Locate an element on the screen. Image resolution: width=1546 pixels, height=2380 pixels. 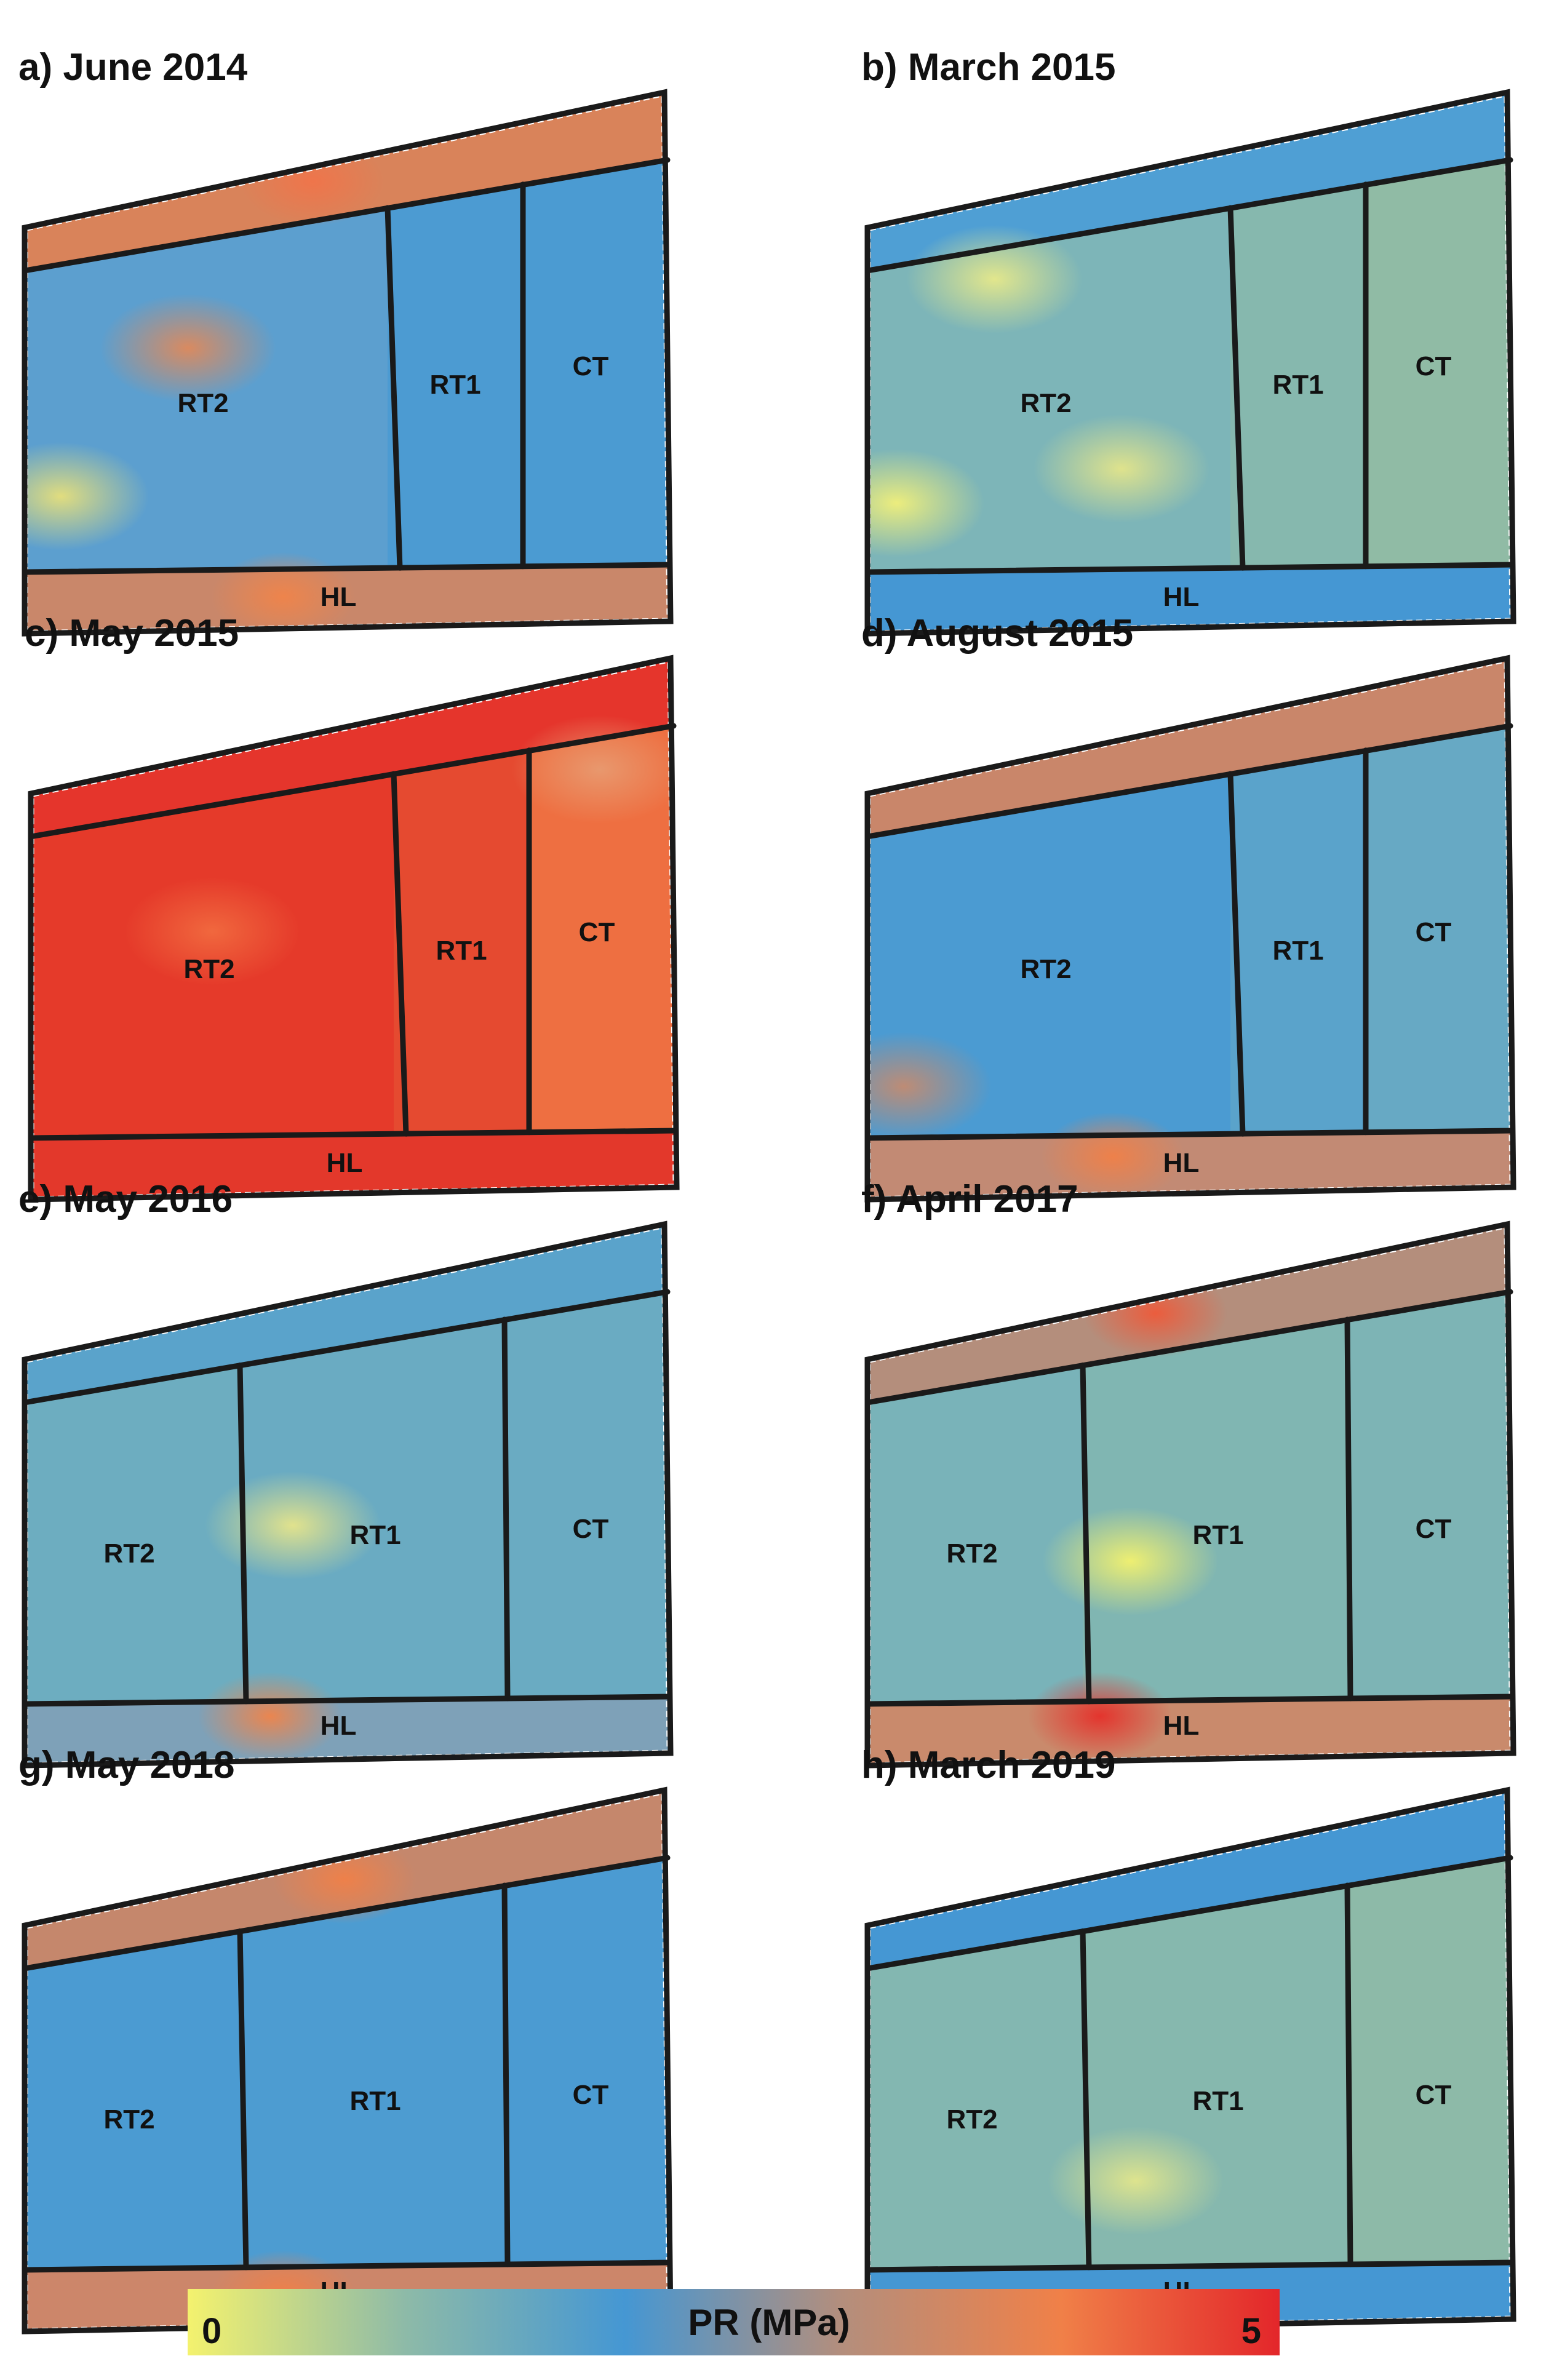
panel-title: f) April 2017 is located at coordinates (969, 1199).